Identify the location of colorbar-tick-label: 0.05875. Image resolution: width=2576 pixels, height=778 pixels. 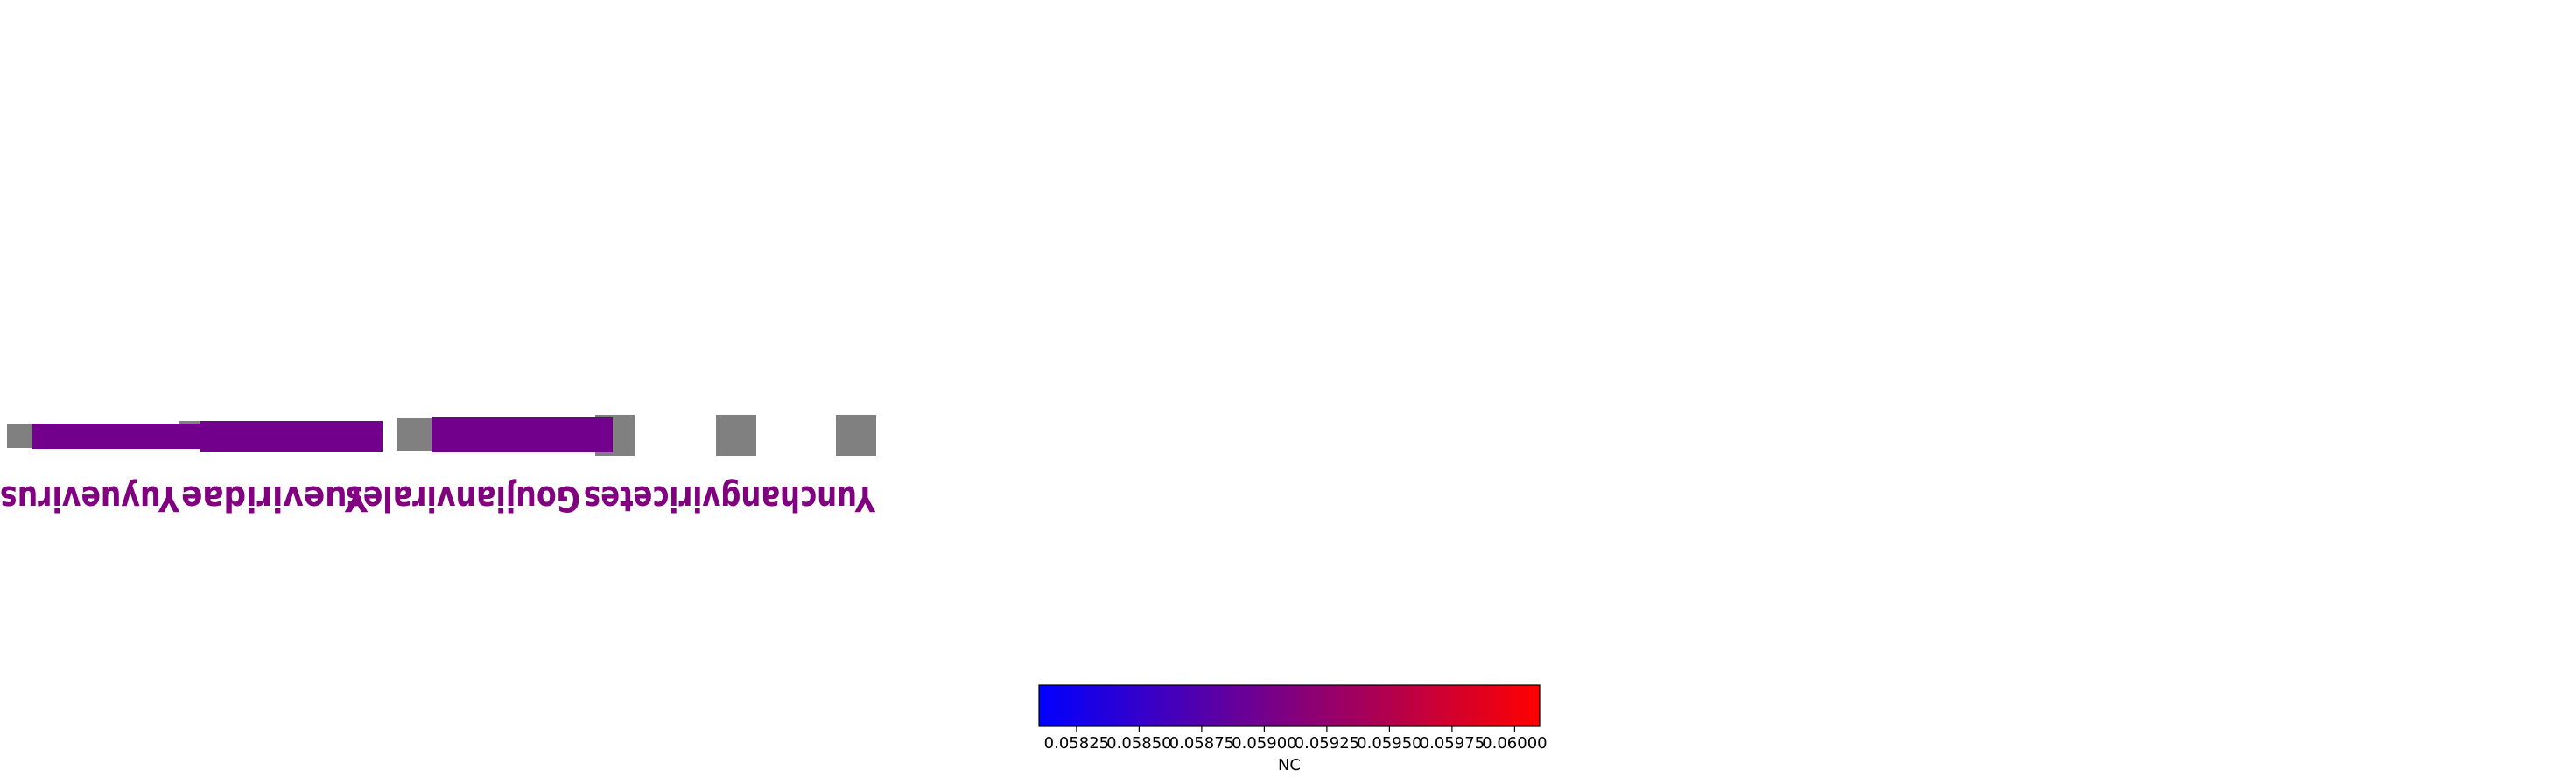
(1202, 743).